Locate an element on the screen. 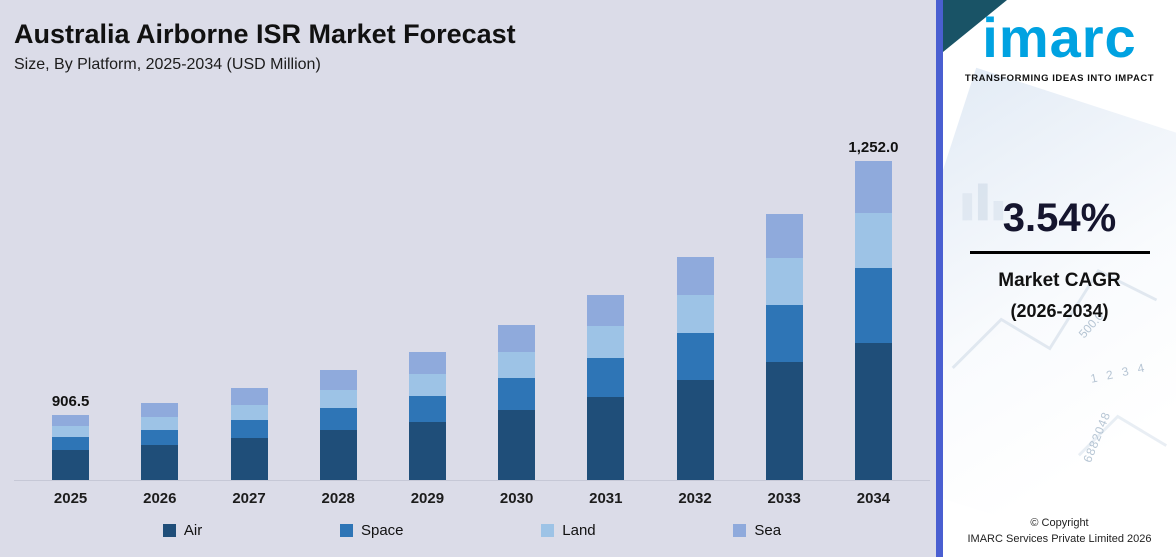 The image size is (1176, 557). legend-item-land: Land is located at coordinates (568, 530).